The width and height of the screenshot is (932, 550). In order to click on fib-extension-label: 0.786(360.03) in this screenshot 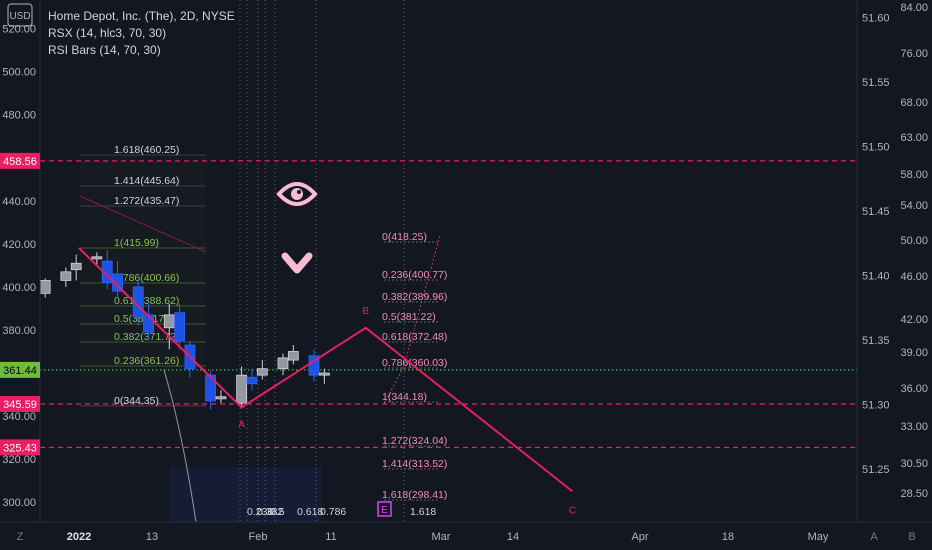, I will do `click(414, 363)`.